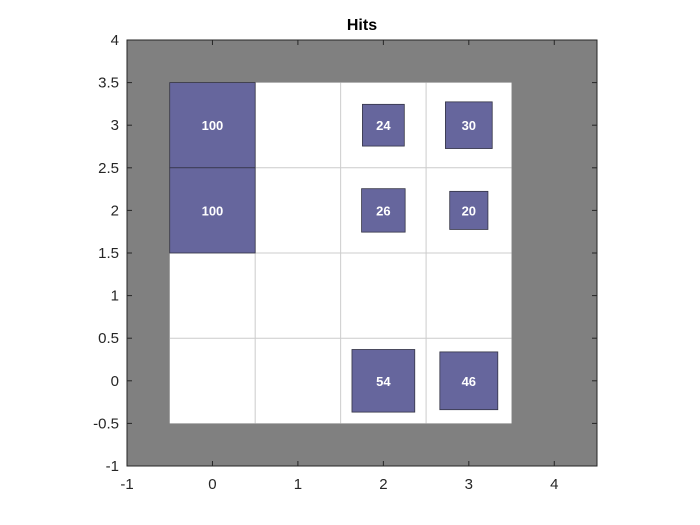  I want to click on hit-value-label: 46, so click(469, 381).